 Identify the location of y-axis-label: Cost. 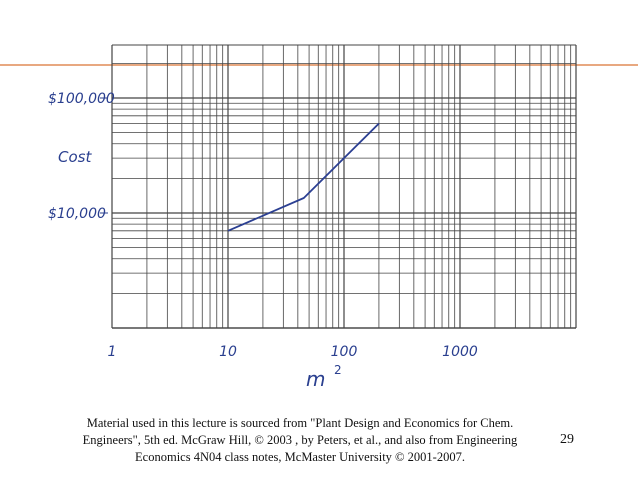
(75, 157).